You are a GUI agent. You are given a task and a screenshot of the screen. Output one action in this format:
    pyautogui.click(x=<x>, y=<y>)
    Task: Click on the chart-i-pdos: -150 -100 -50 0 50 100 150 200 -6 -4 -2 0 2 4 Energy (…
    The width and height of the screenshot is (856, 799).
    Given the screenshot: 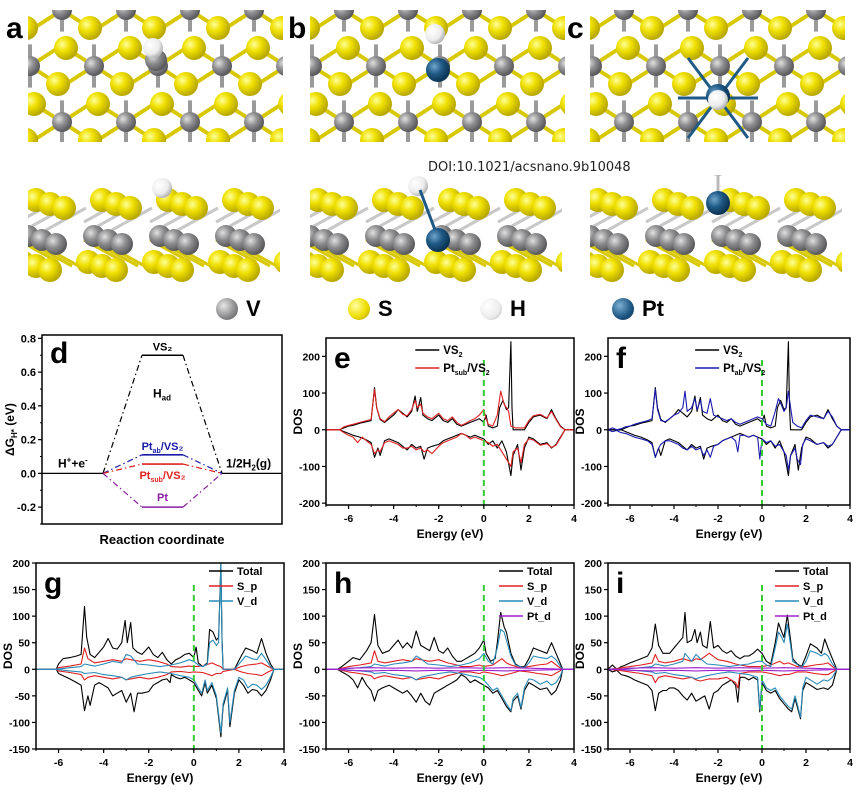 What is the action you would take?
    pyautogui.click(x=713, y=671)
    